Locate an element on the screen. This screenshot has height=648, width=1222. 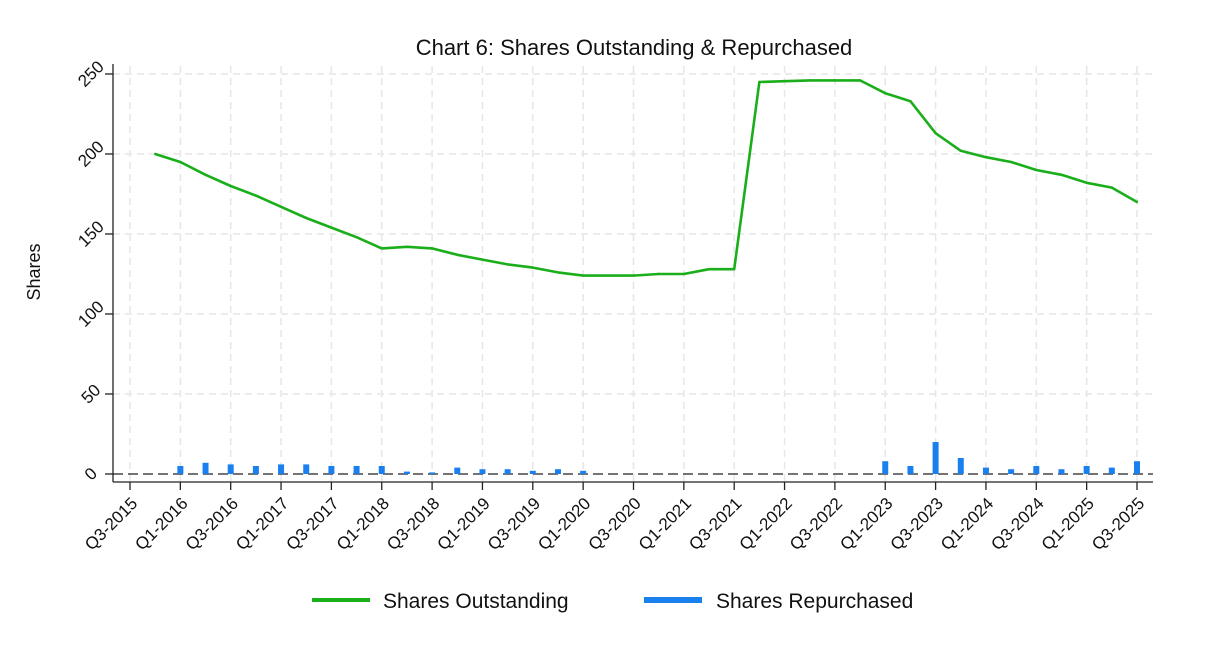
point-shares-outstanding-q2-2021 is located at coordinates (709, 269).